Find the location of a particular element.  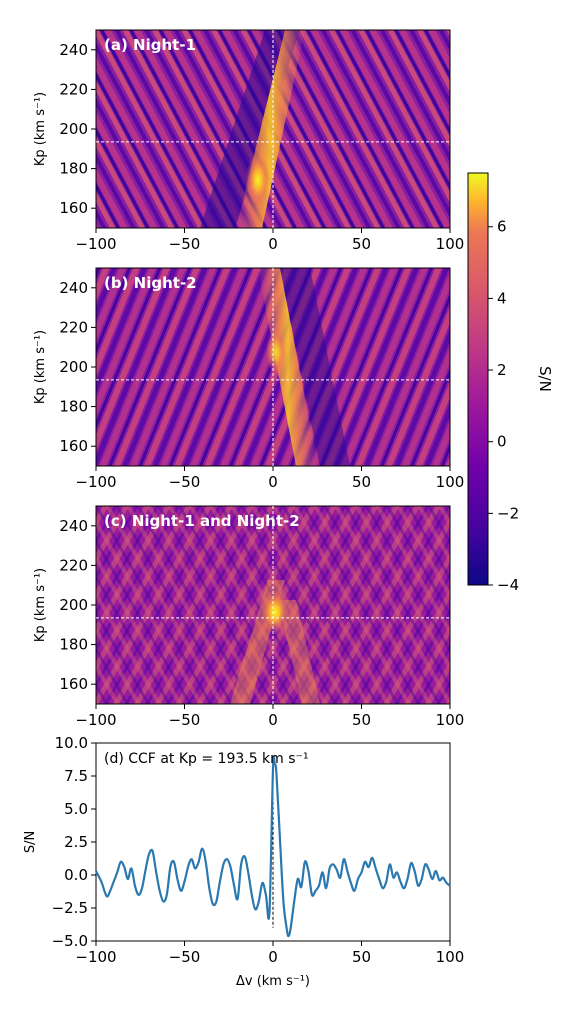

colorbar-tick-label: 0 is located at coordinates (502, 442).